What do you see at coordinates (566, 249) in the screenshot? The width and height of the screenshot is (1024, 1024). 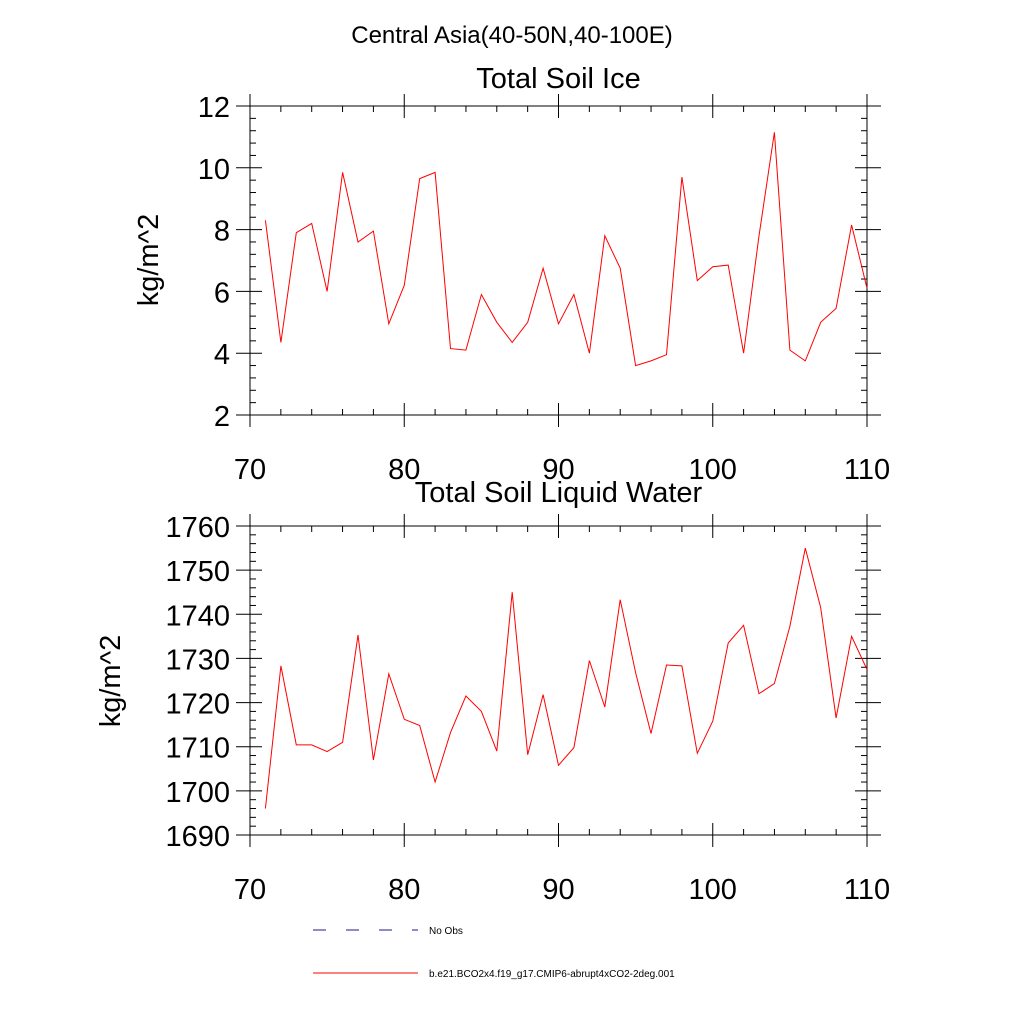 I see `series-line` at bounding box center [566, 249].